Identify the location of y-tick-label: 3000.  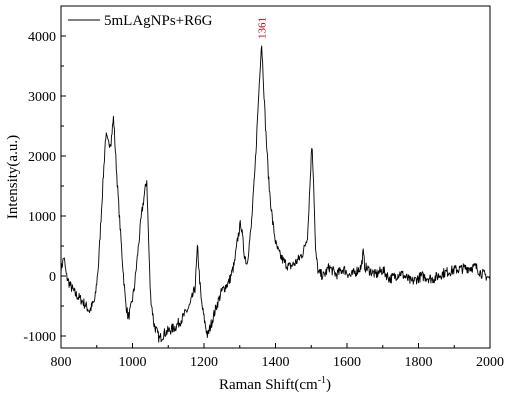
(42, 97).